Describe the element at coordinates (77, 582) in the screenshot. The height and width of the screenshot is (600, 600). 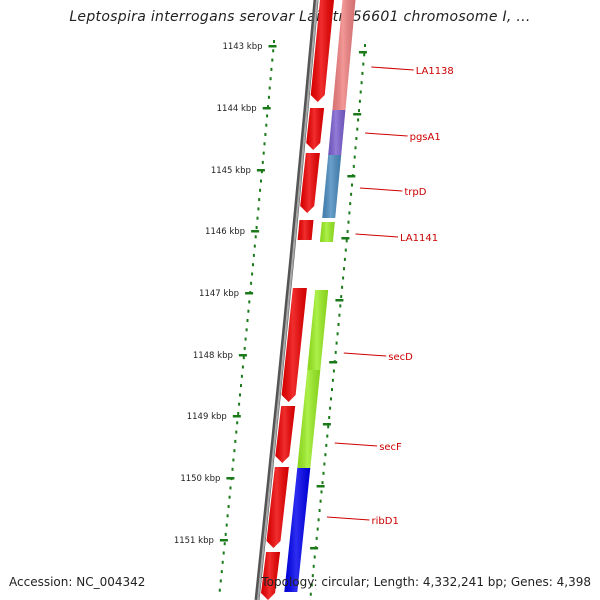
I see `accession-text: Accession: NC_004342` at that location.